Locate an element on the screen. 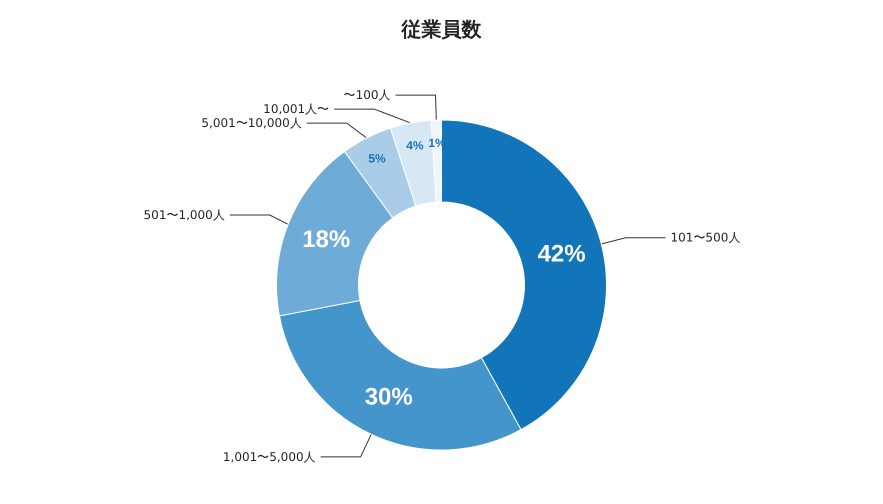 This screenshot has width=883, height=504. slice-label: 501〜1,000人 is located at coordinates (184, 215).